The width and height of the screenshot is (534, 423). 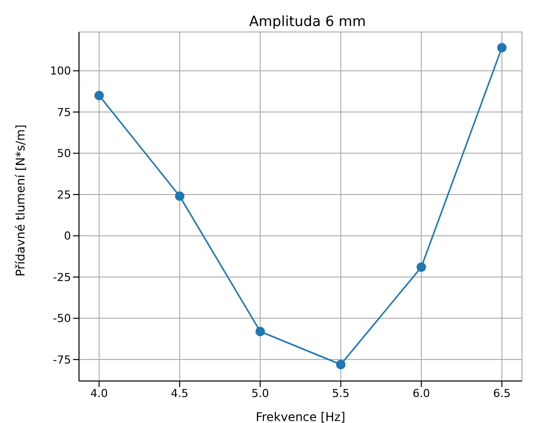 I want to click on y-tick-label: -25, so click(x=62, y=277).